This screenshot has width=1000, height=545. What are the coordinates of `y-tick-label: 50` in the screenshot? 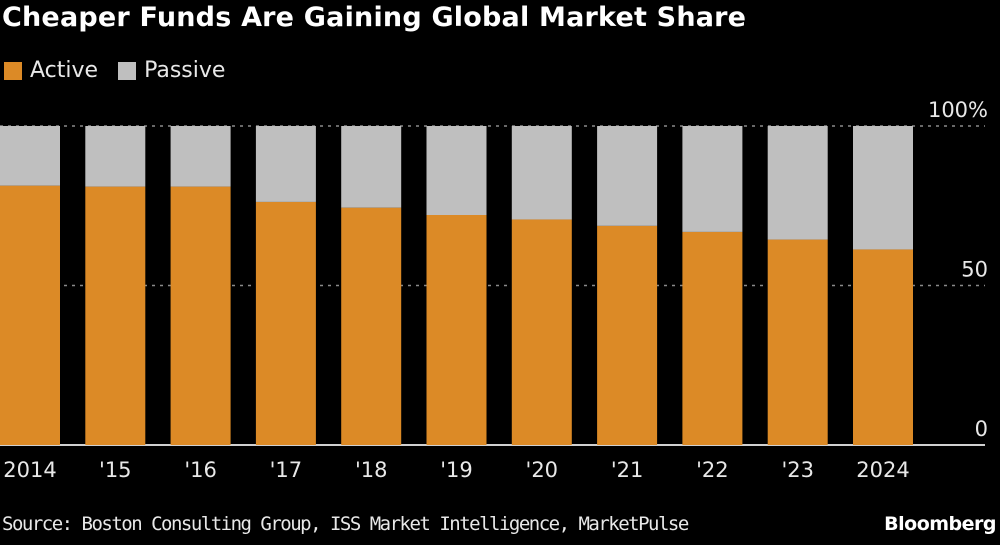 It's located at (974, 270).